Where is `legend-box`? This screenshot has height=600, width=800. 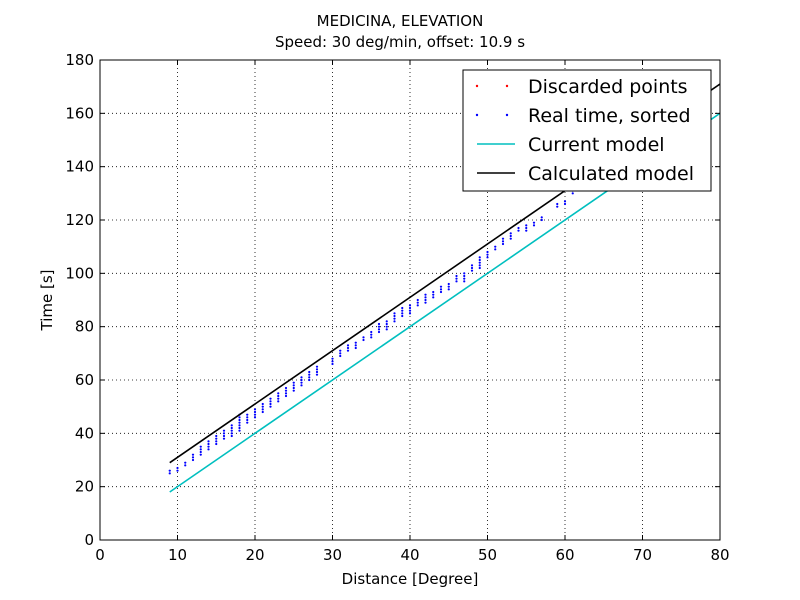
legend-box is located at coordinates (587, 130).